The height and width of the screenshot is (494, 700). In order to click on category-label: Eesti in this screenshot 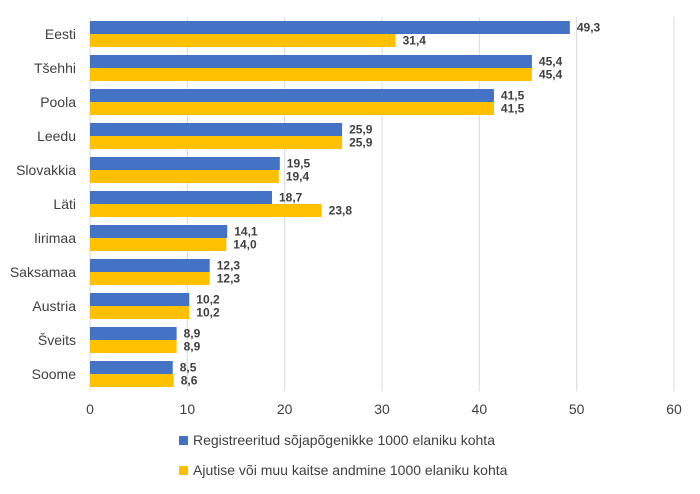, I will do `click(60, 34)`.